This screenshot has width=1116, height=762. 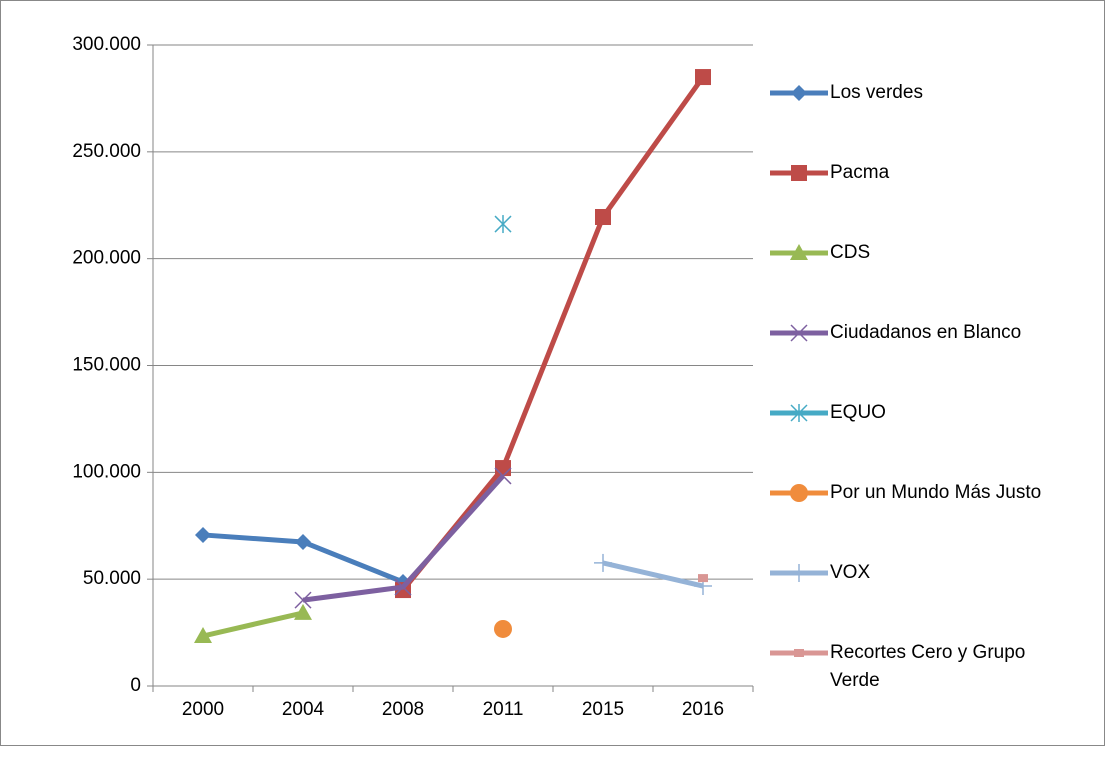 What do you see at coordinates (860, 172) in the screenshot?
I see `legend-label: Pacma` at bounding box center [860, 172].